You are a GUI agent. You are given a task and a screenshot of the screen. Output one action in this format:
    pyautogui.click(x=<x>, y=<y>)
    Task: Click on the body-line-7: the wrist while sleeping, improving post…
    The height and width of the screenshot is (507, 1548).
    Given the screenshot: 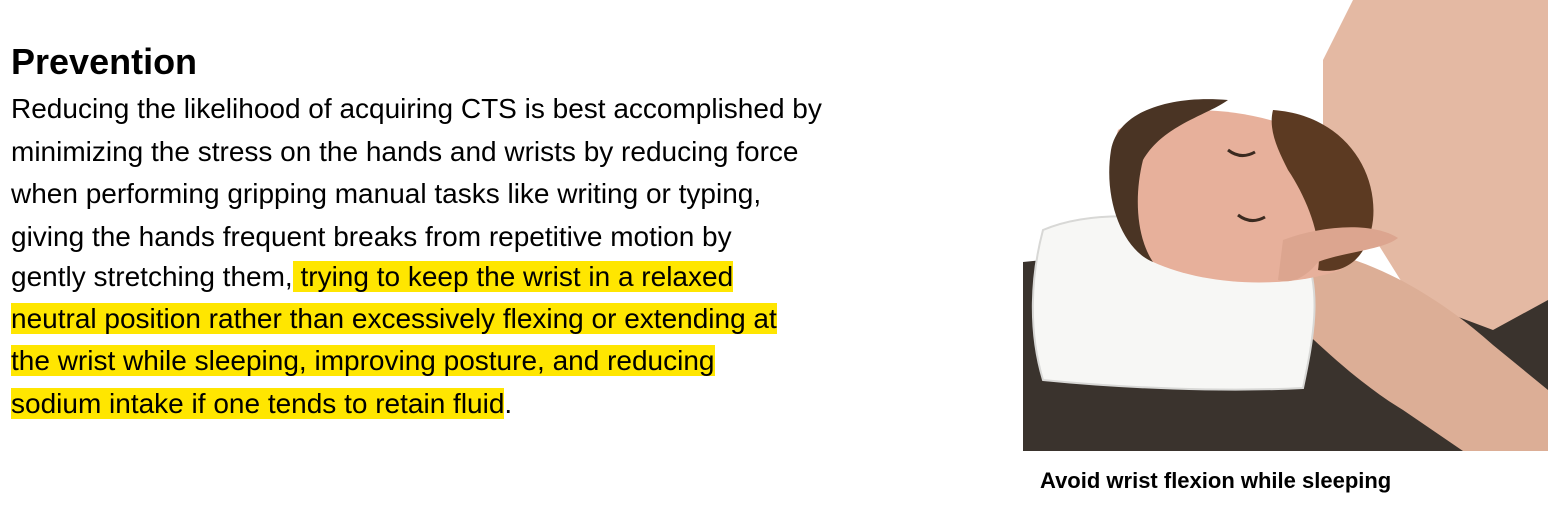 What is the action you would take?
    pyautogui.click(x=363, y=361)
    